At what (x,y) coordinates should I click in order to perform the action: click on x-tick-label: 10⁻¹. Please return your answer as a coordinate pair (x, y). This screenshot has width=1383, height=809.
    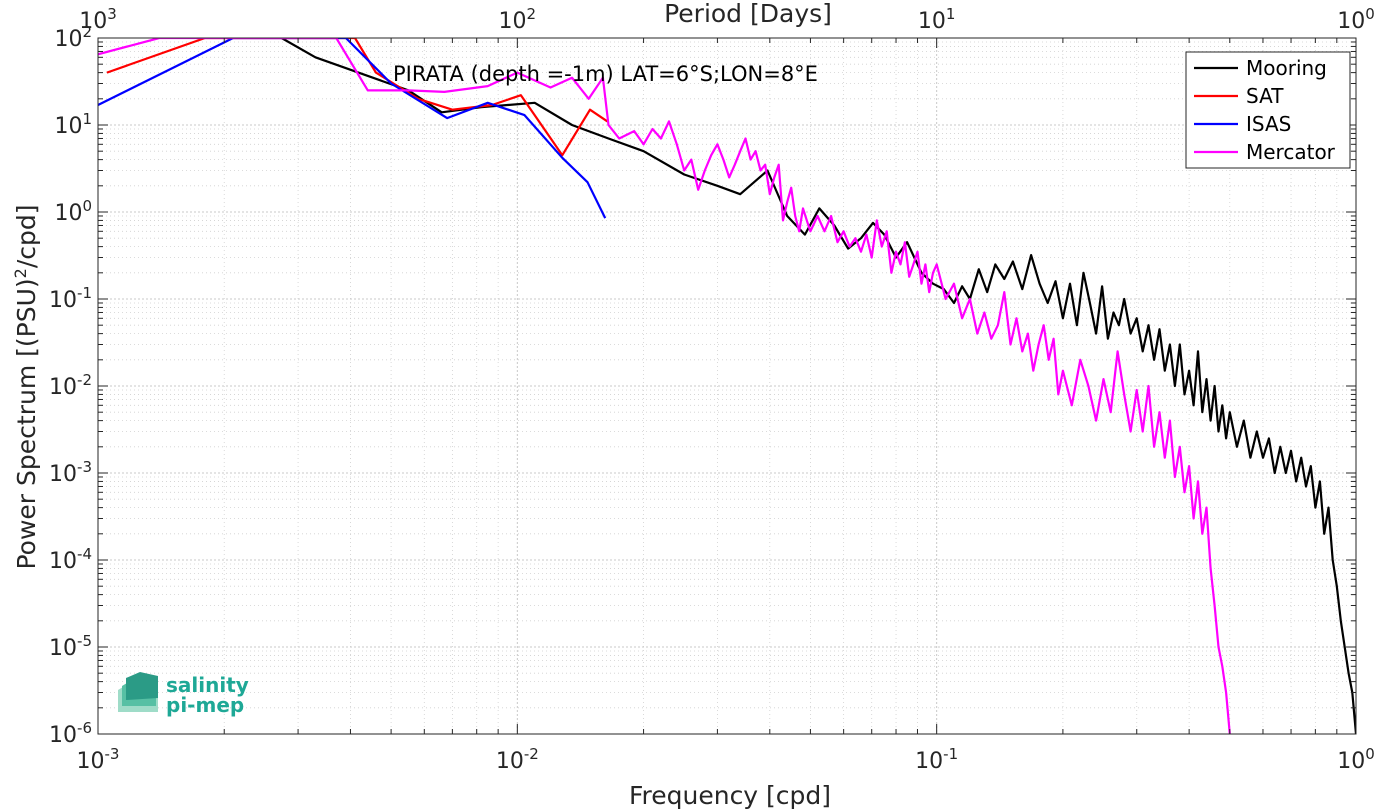
    Looking at the image, I should click on (936, 759).